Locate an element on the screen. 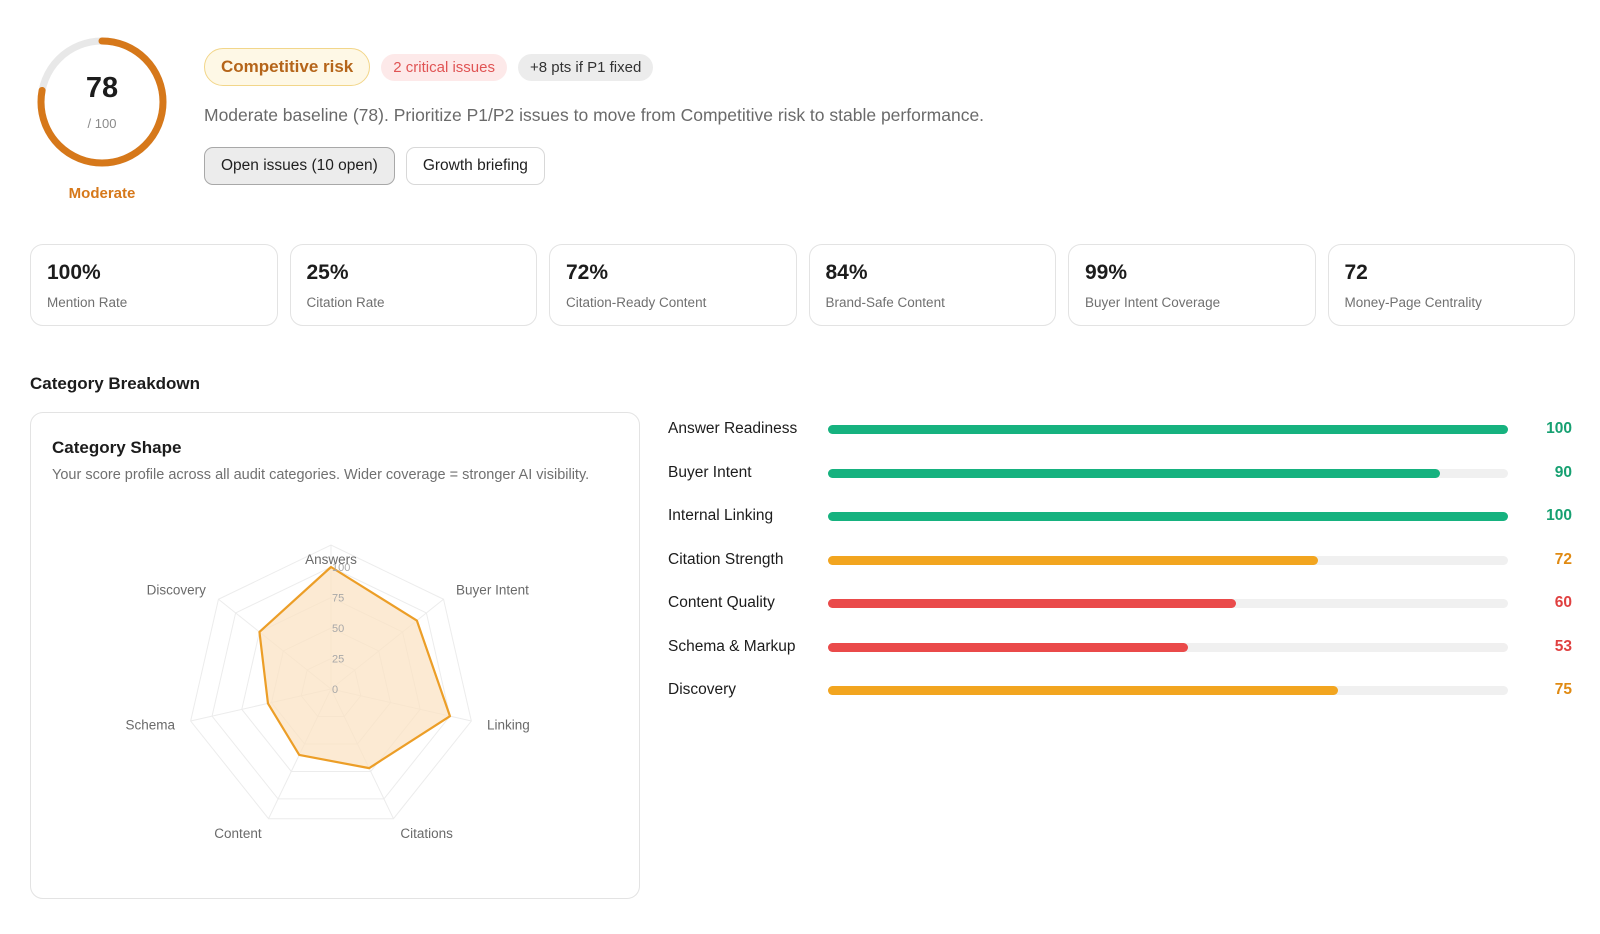 Image resolution: width=1600 pixels, height=934 pixels. metric-card-citation-rate: 25% Citation Rate is located at coordinates (413, 285).